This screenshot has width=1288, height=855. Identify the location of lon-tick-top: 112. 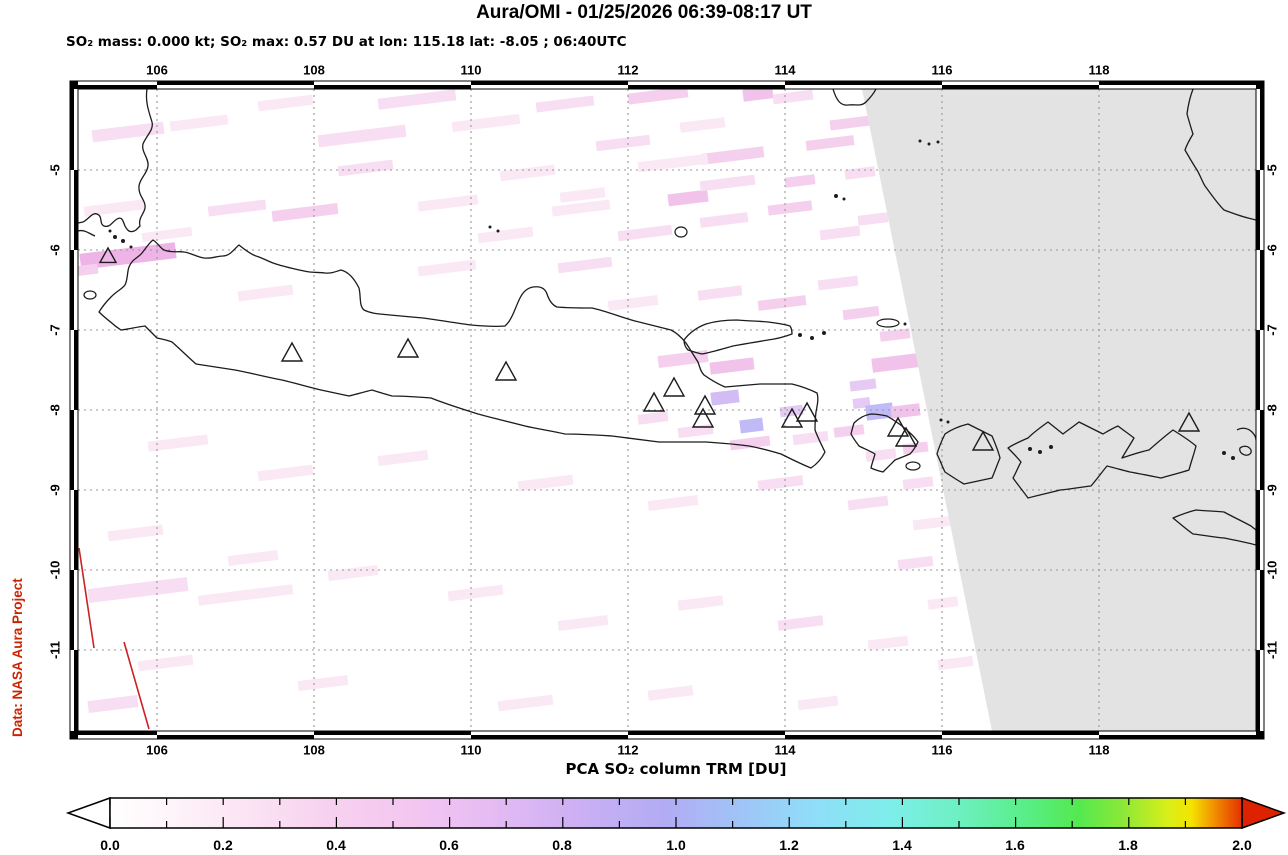
(628, 70).